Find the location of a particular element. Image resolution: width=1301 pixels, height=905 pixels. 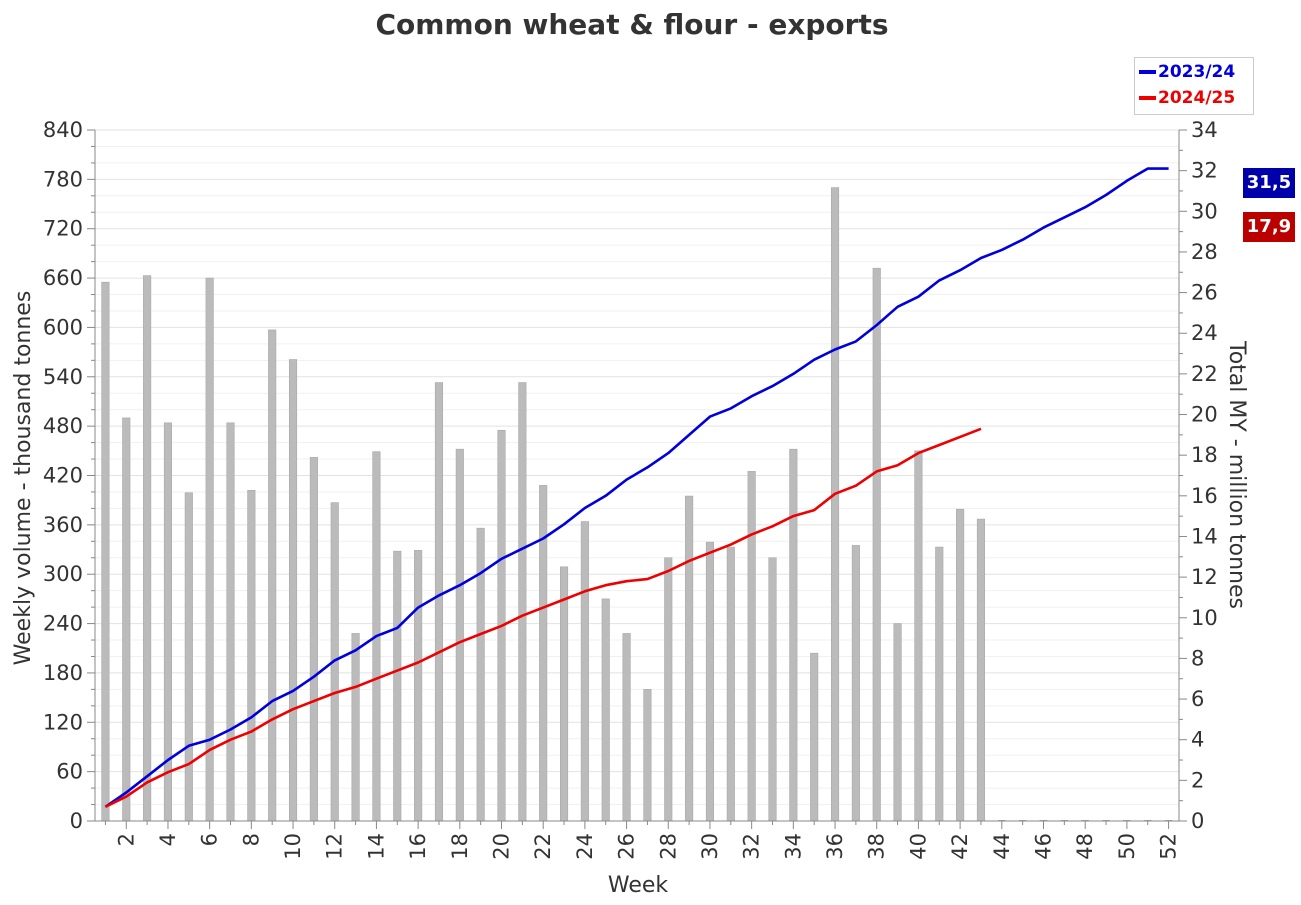

x-tick-label: 28 is located at coordinates (668, 846).